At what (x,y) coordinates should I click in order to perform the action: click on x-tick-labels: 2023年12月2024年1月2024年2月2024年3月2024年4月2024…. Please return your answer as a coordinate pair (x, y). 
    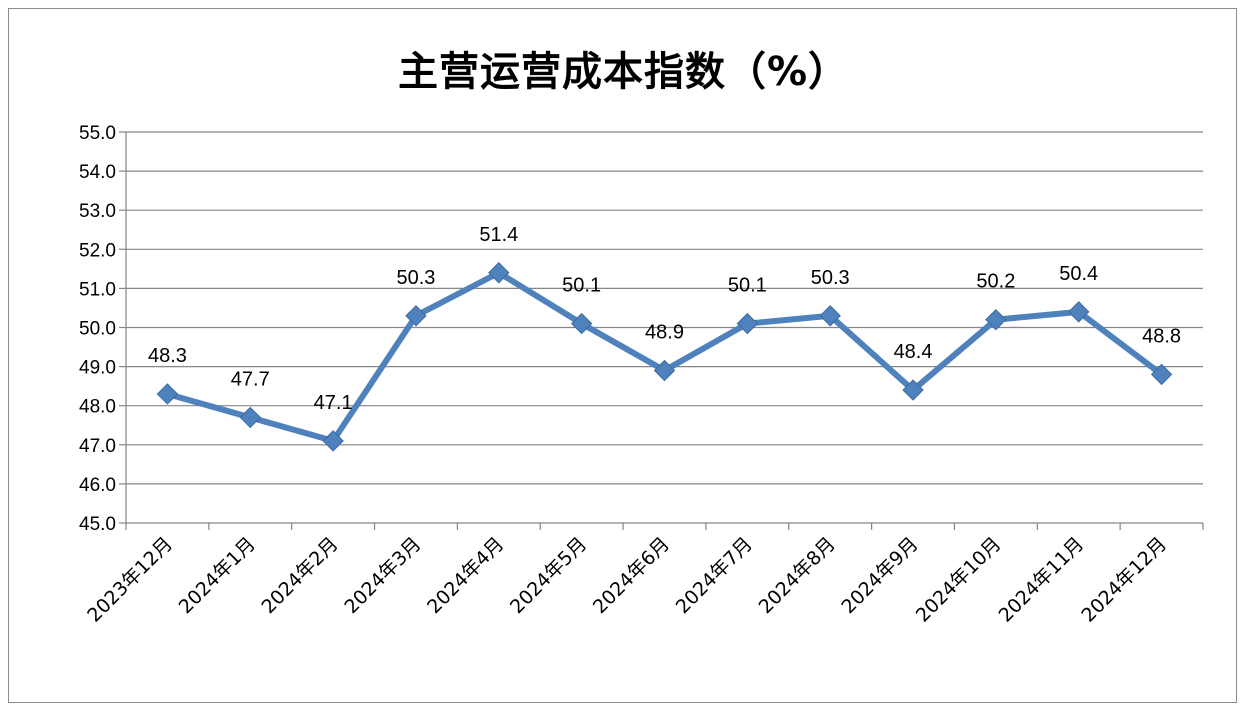
    Looking at the image, I should click on (627, 580).